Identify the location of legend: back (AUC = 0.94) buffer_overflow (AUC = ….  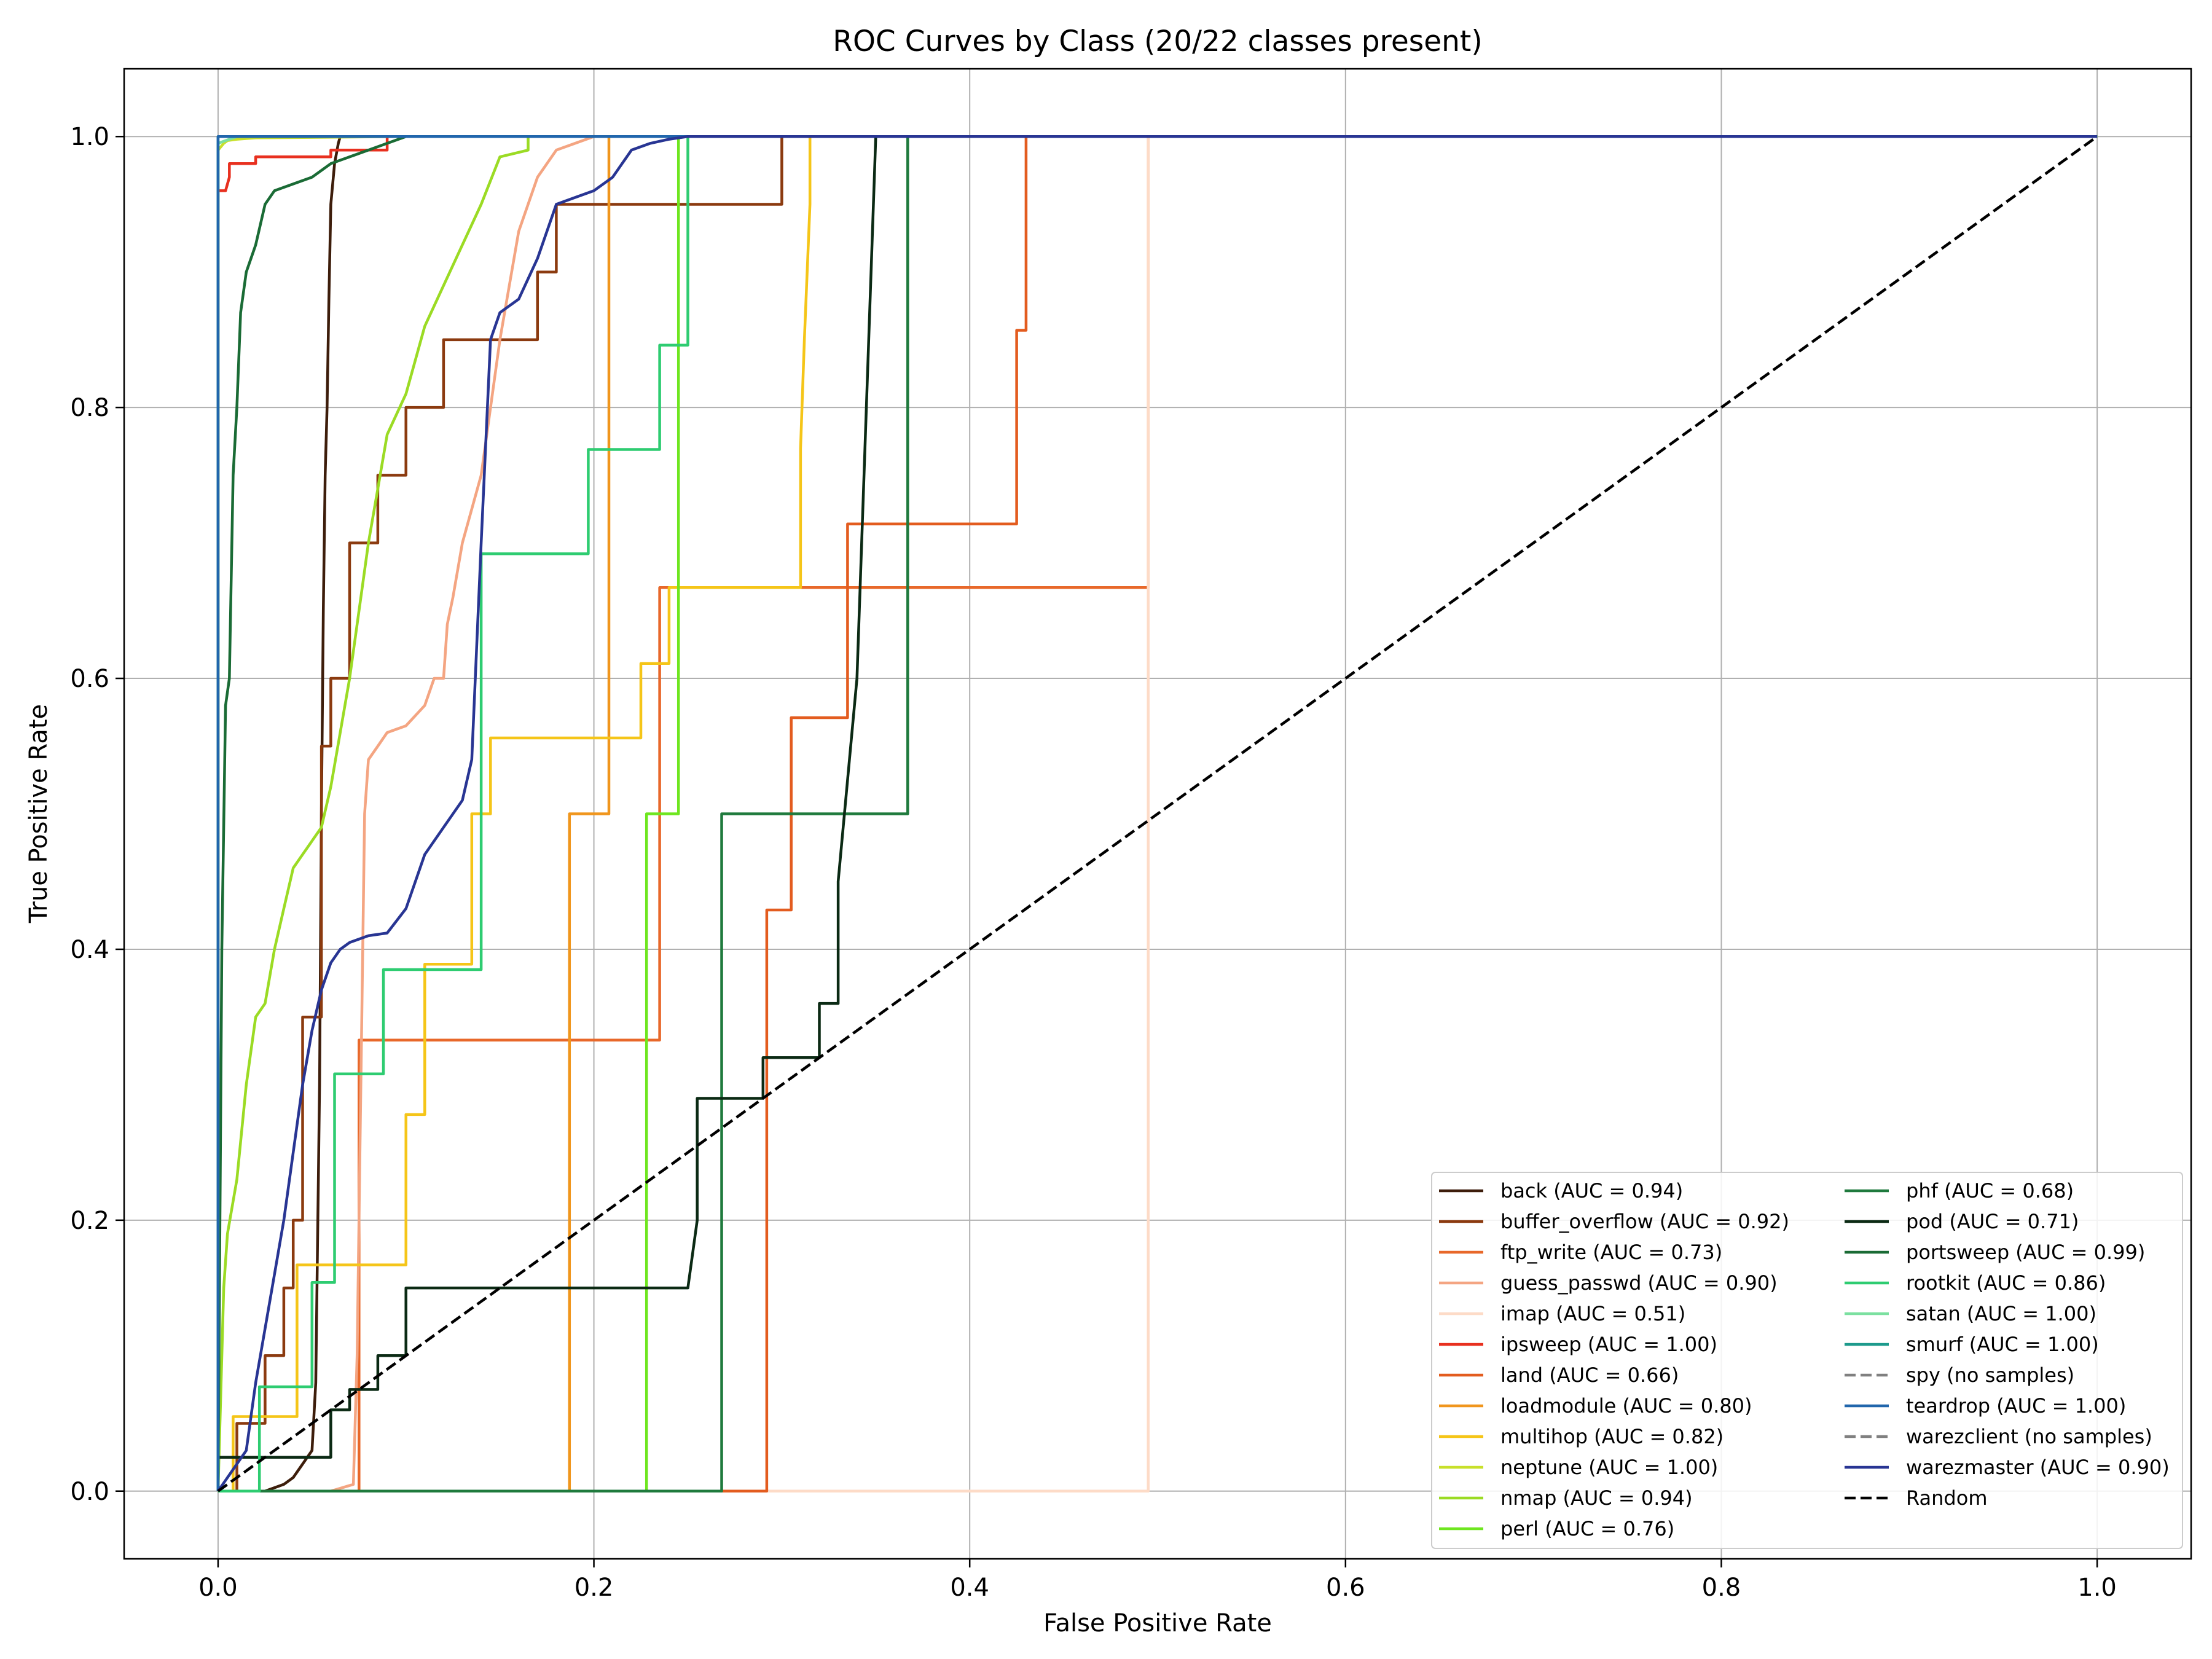
(1807, 1360).